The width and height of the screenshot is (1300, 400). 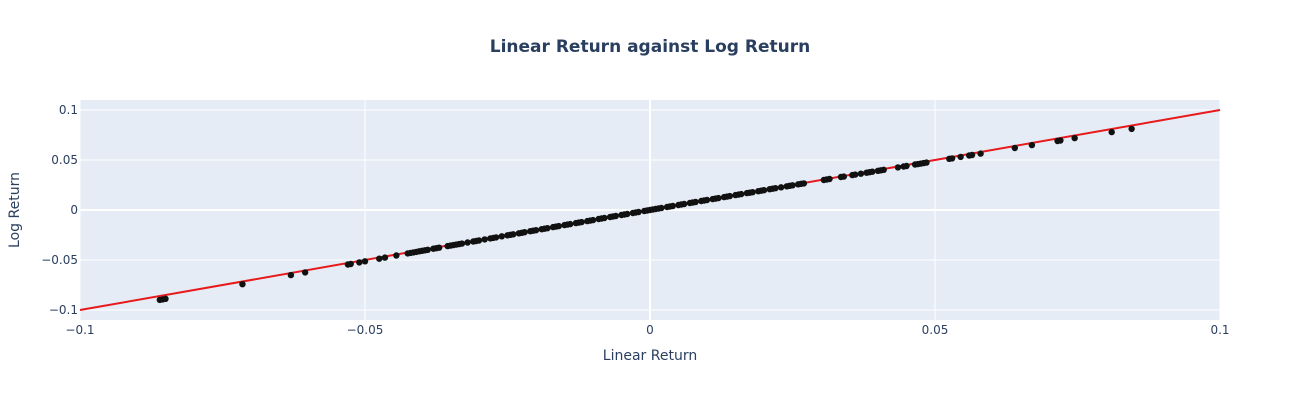 What do you see at coordinates (1219, 330) in the screenshot?
I see `x-tick-label: 0.1` at bounding box center [1219, 330].